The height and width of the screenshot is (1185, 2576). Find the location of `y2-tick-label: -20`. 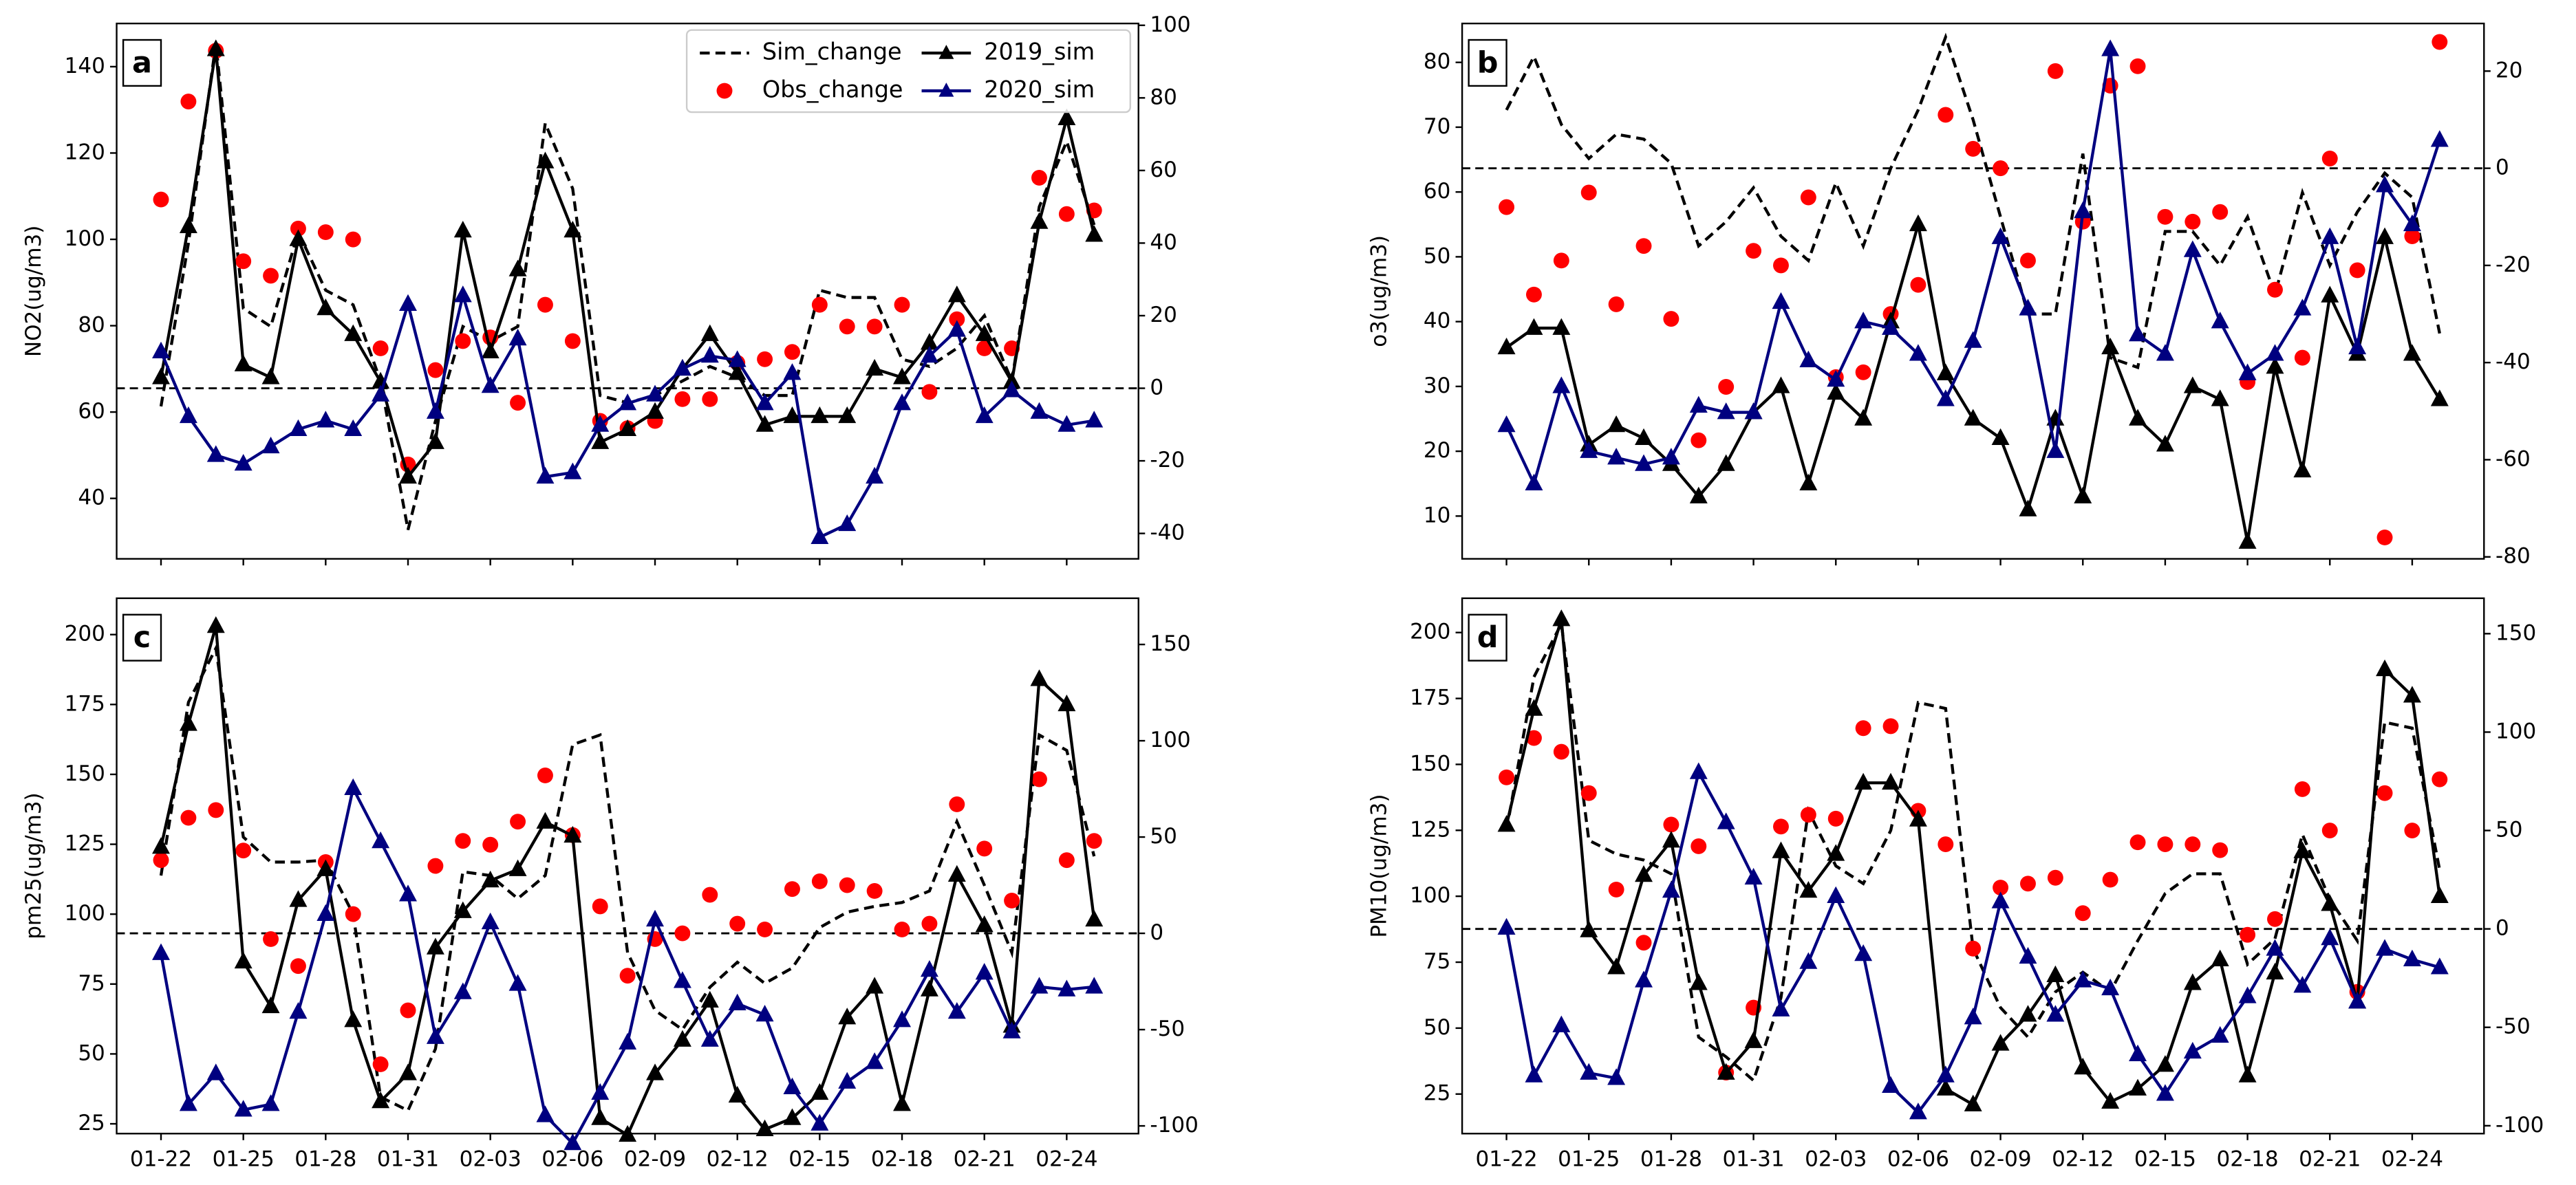

y2-tick-label: -20 is located at coordinates (2513, 265).